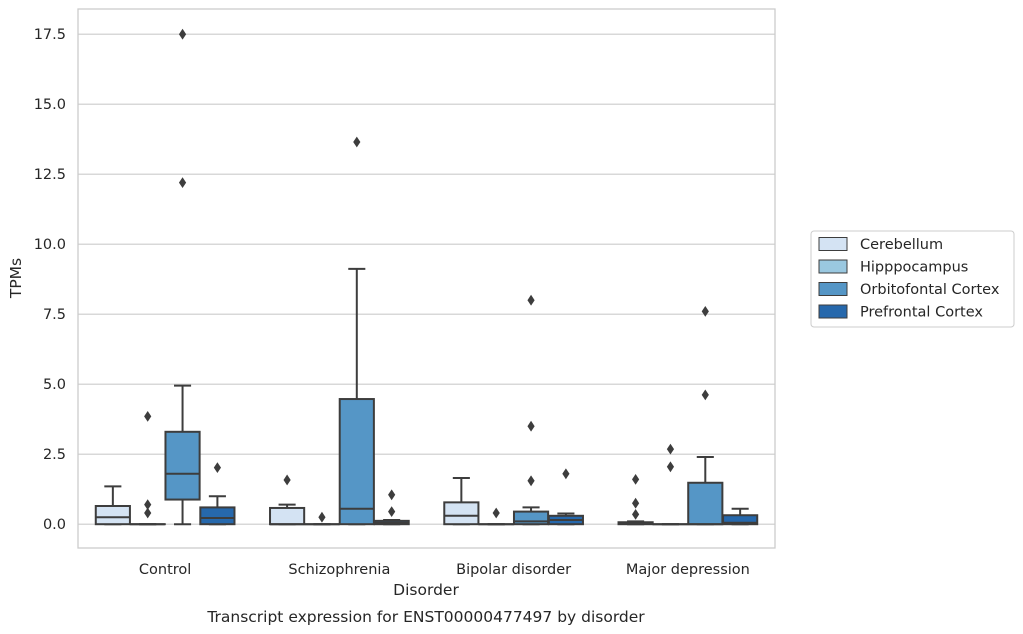 The height and width of the screenshot is (634, 1023). I want to click on y-tick-label: 5.0, so click(54, 385).